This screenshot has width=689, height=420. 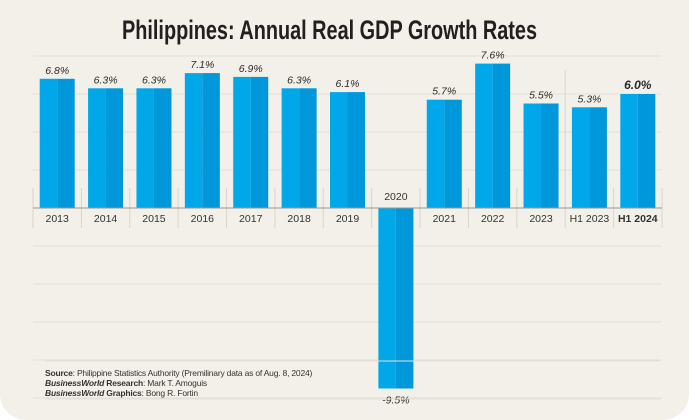 I want to click on source-label: Source, so click(x=59, y=373).